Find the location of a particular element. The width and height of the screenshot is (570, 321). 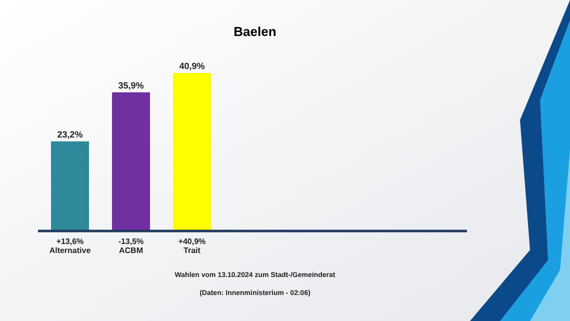

data-label: 35,9% is located at coordinates (131, 85).